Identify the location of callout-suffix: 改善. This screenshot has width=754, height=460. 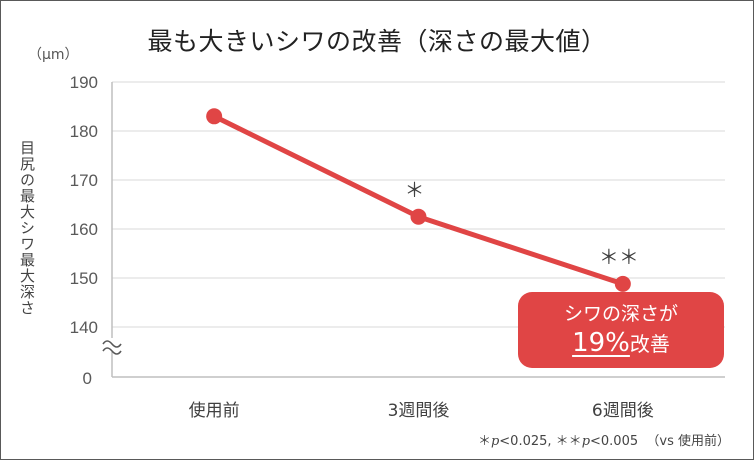
(649, 344).